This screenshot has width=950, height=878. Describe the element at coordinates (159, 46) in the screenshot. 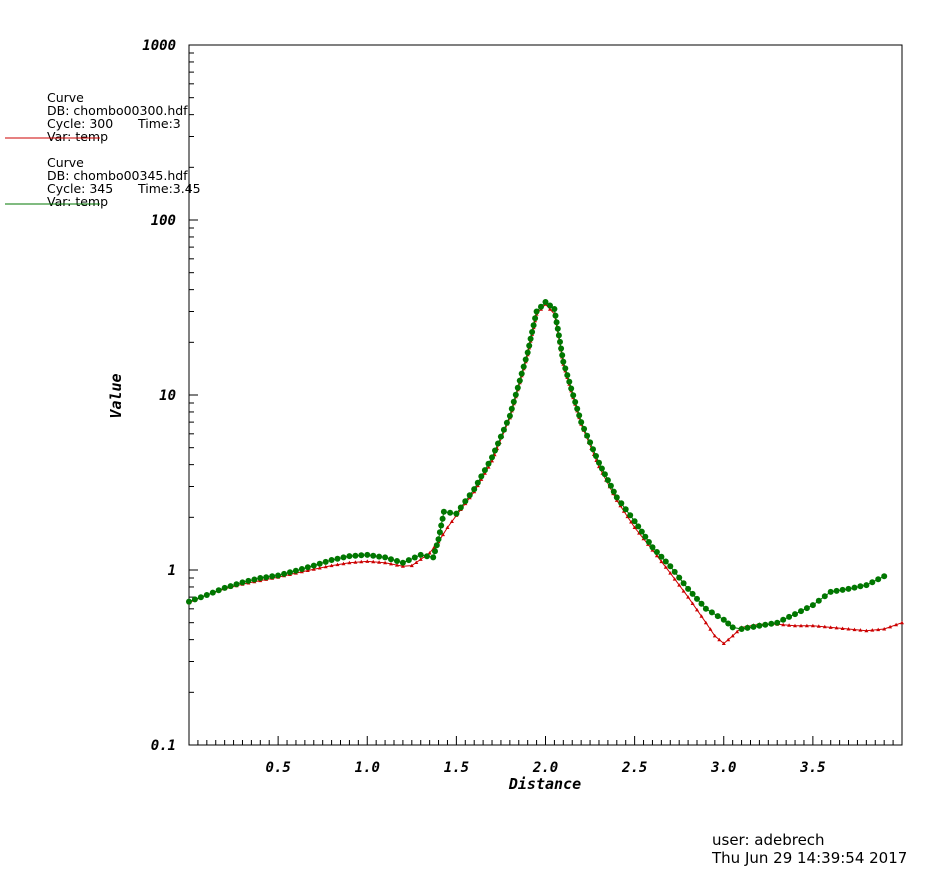

I see `y-tick-label: 1000` at that location.